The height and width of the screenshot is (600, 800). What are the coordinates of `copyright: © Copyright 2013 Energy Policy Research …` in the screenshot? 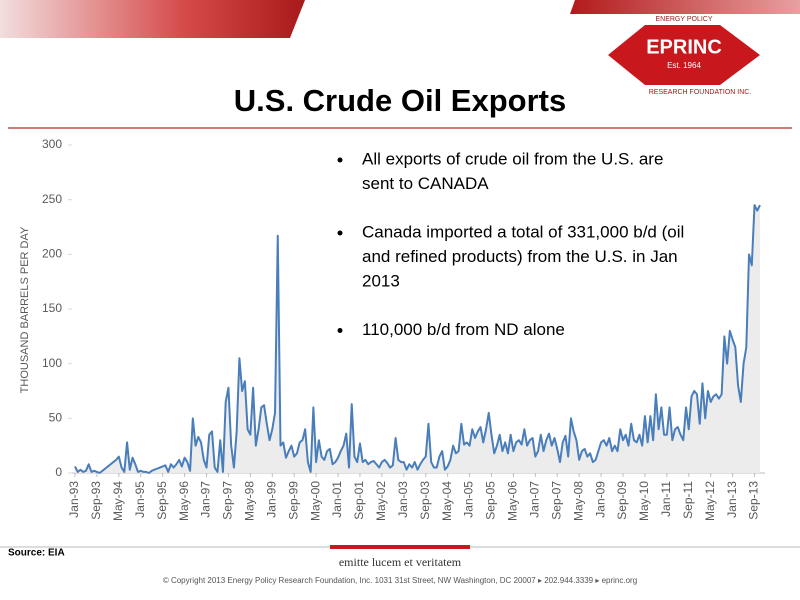 It's located at (400, 580).